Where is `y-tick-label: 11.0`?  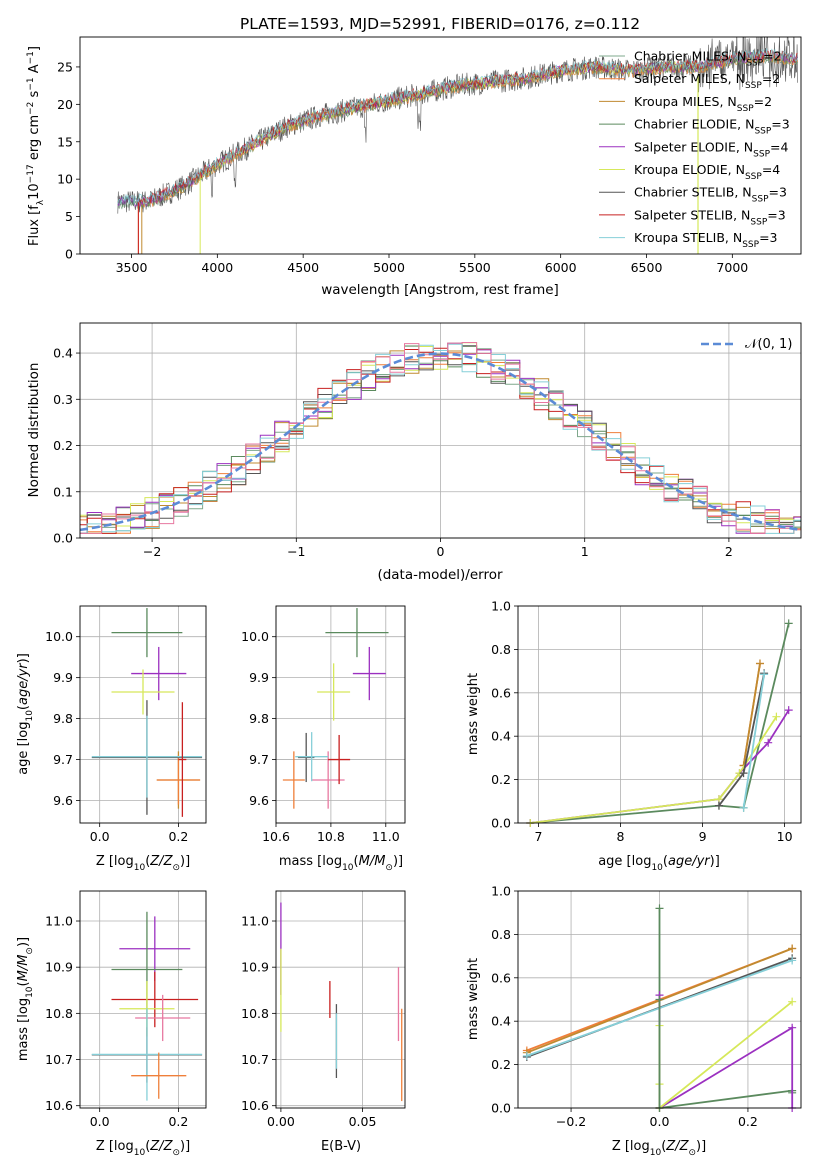
y-tick-label: 11.0 is located at coordinates (255, 921).